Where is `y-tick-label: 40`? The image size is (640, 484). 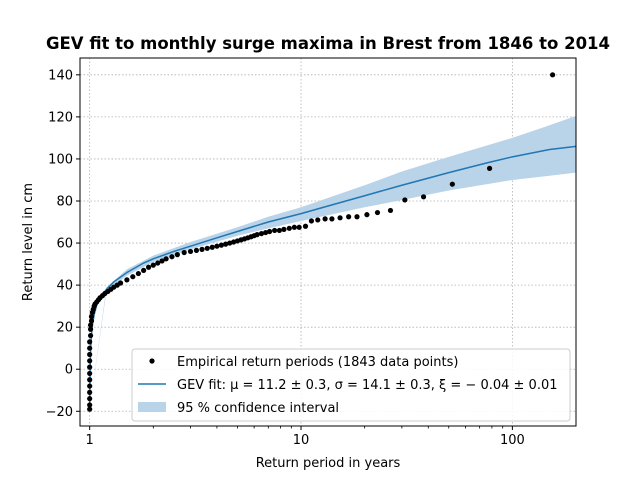 y-tick-label: 40 is located at coordinates (64, 286).